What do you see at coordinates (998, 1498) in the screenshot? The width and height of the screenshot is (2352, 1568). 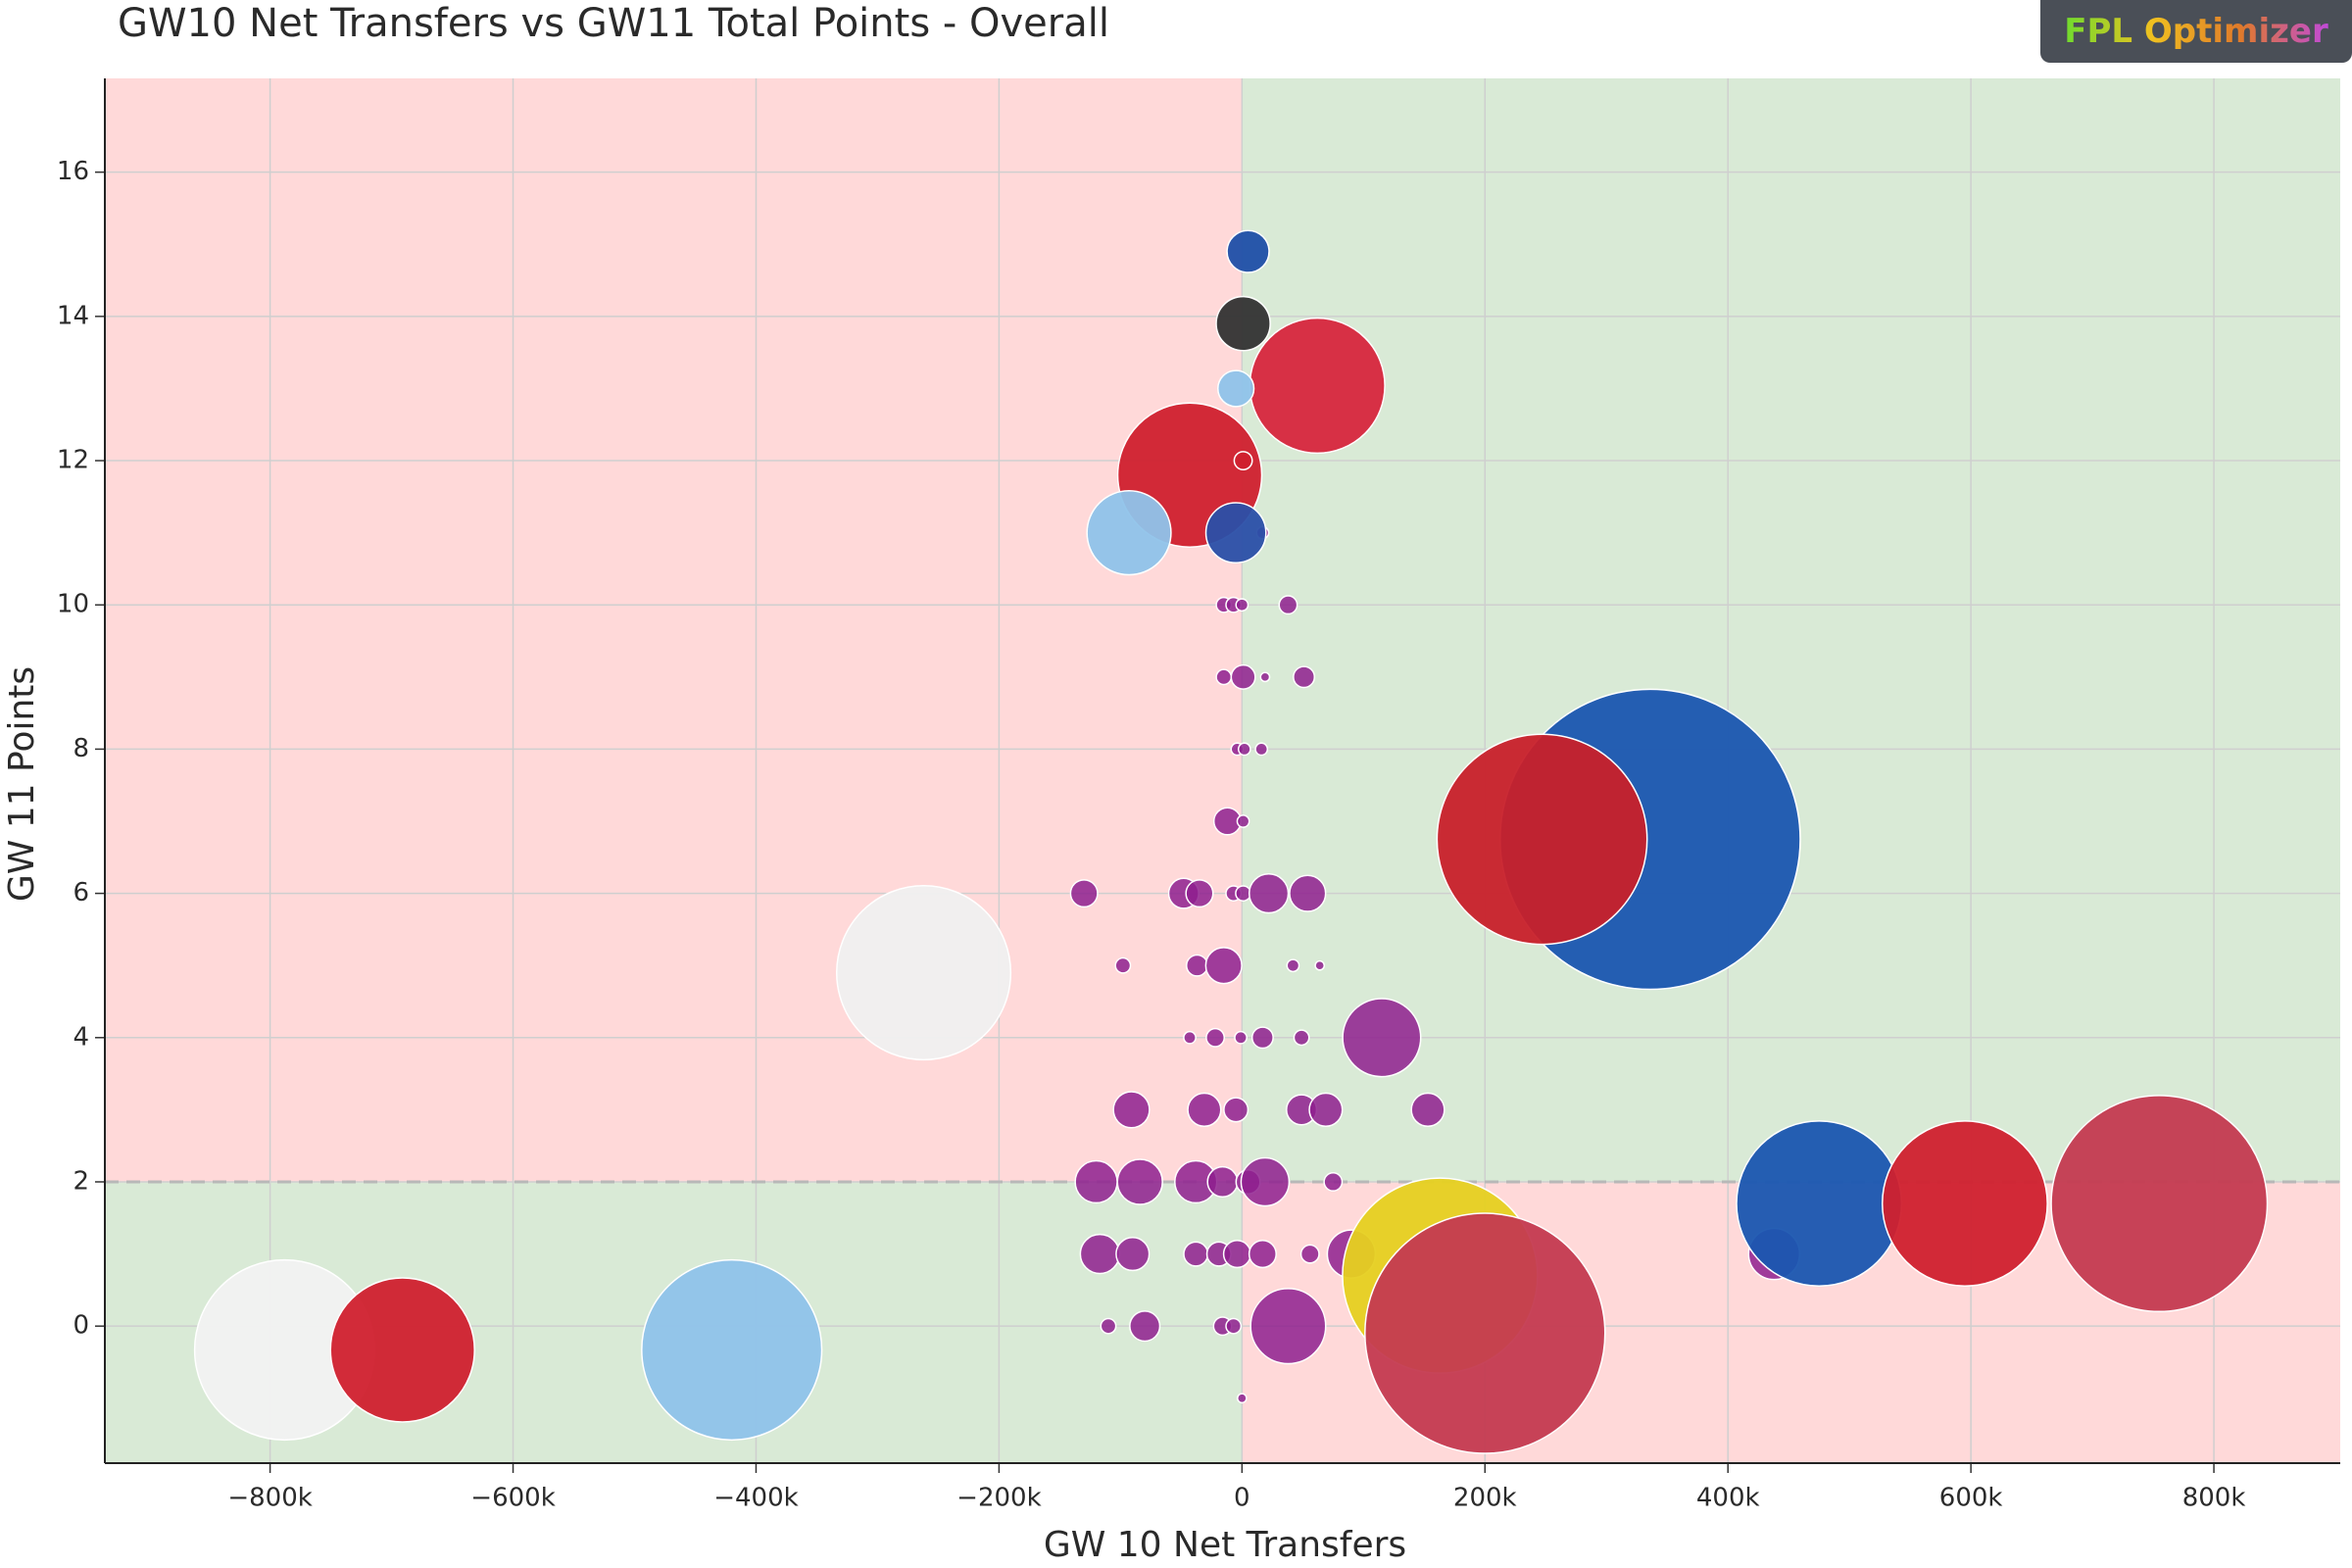 I see `x-tick-label: −200k` at bounding box center [998, 1498].